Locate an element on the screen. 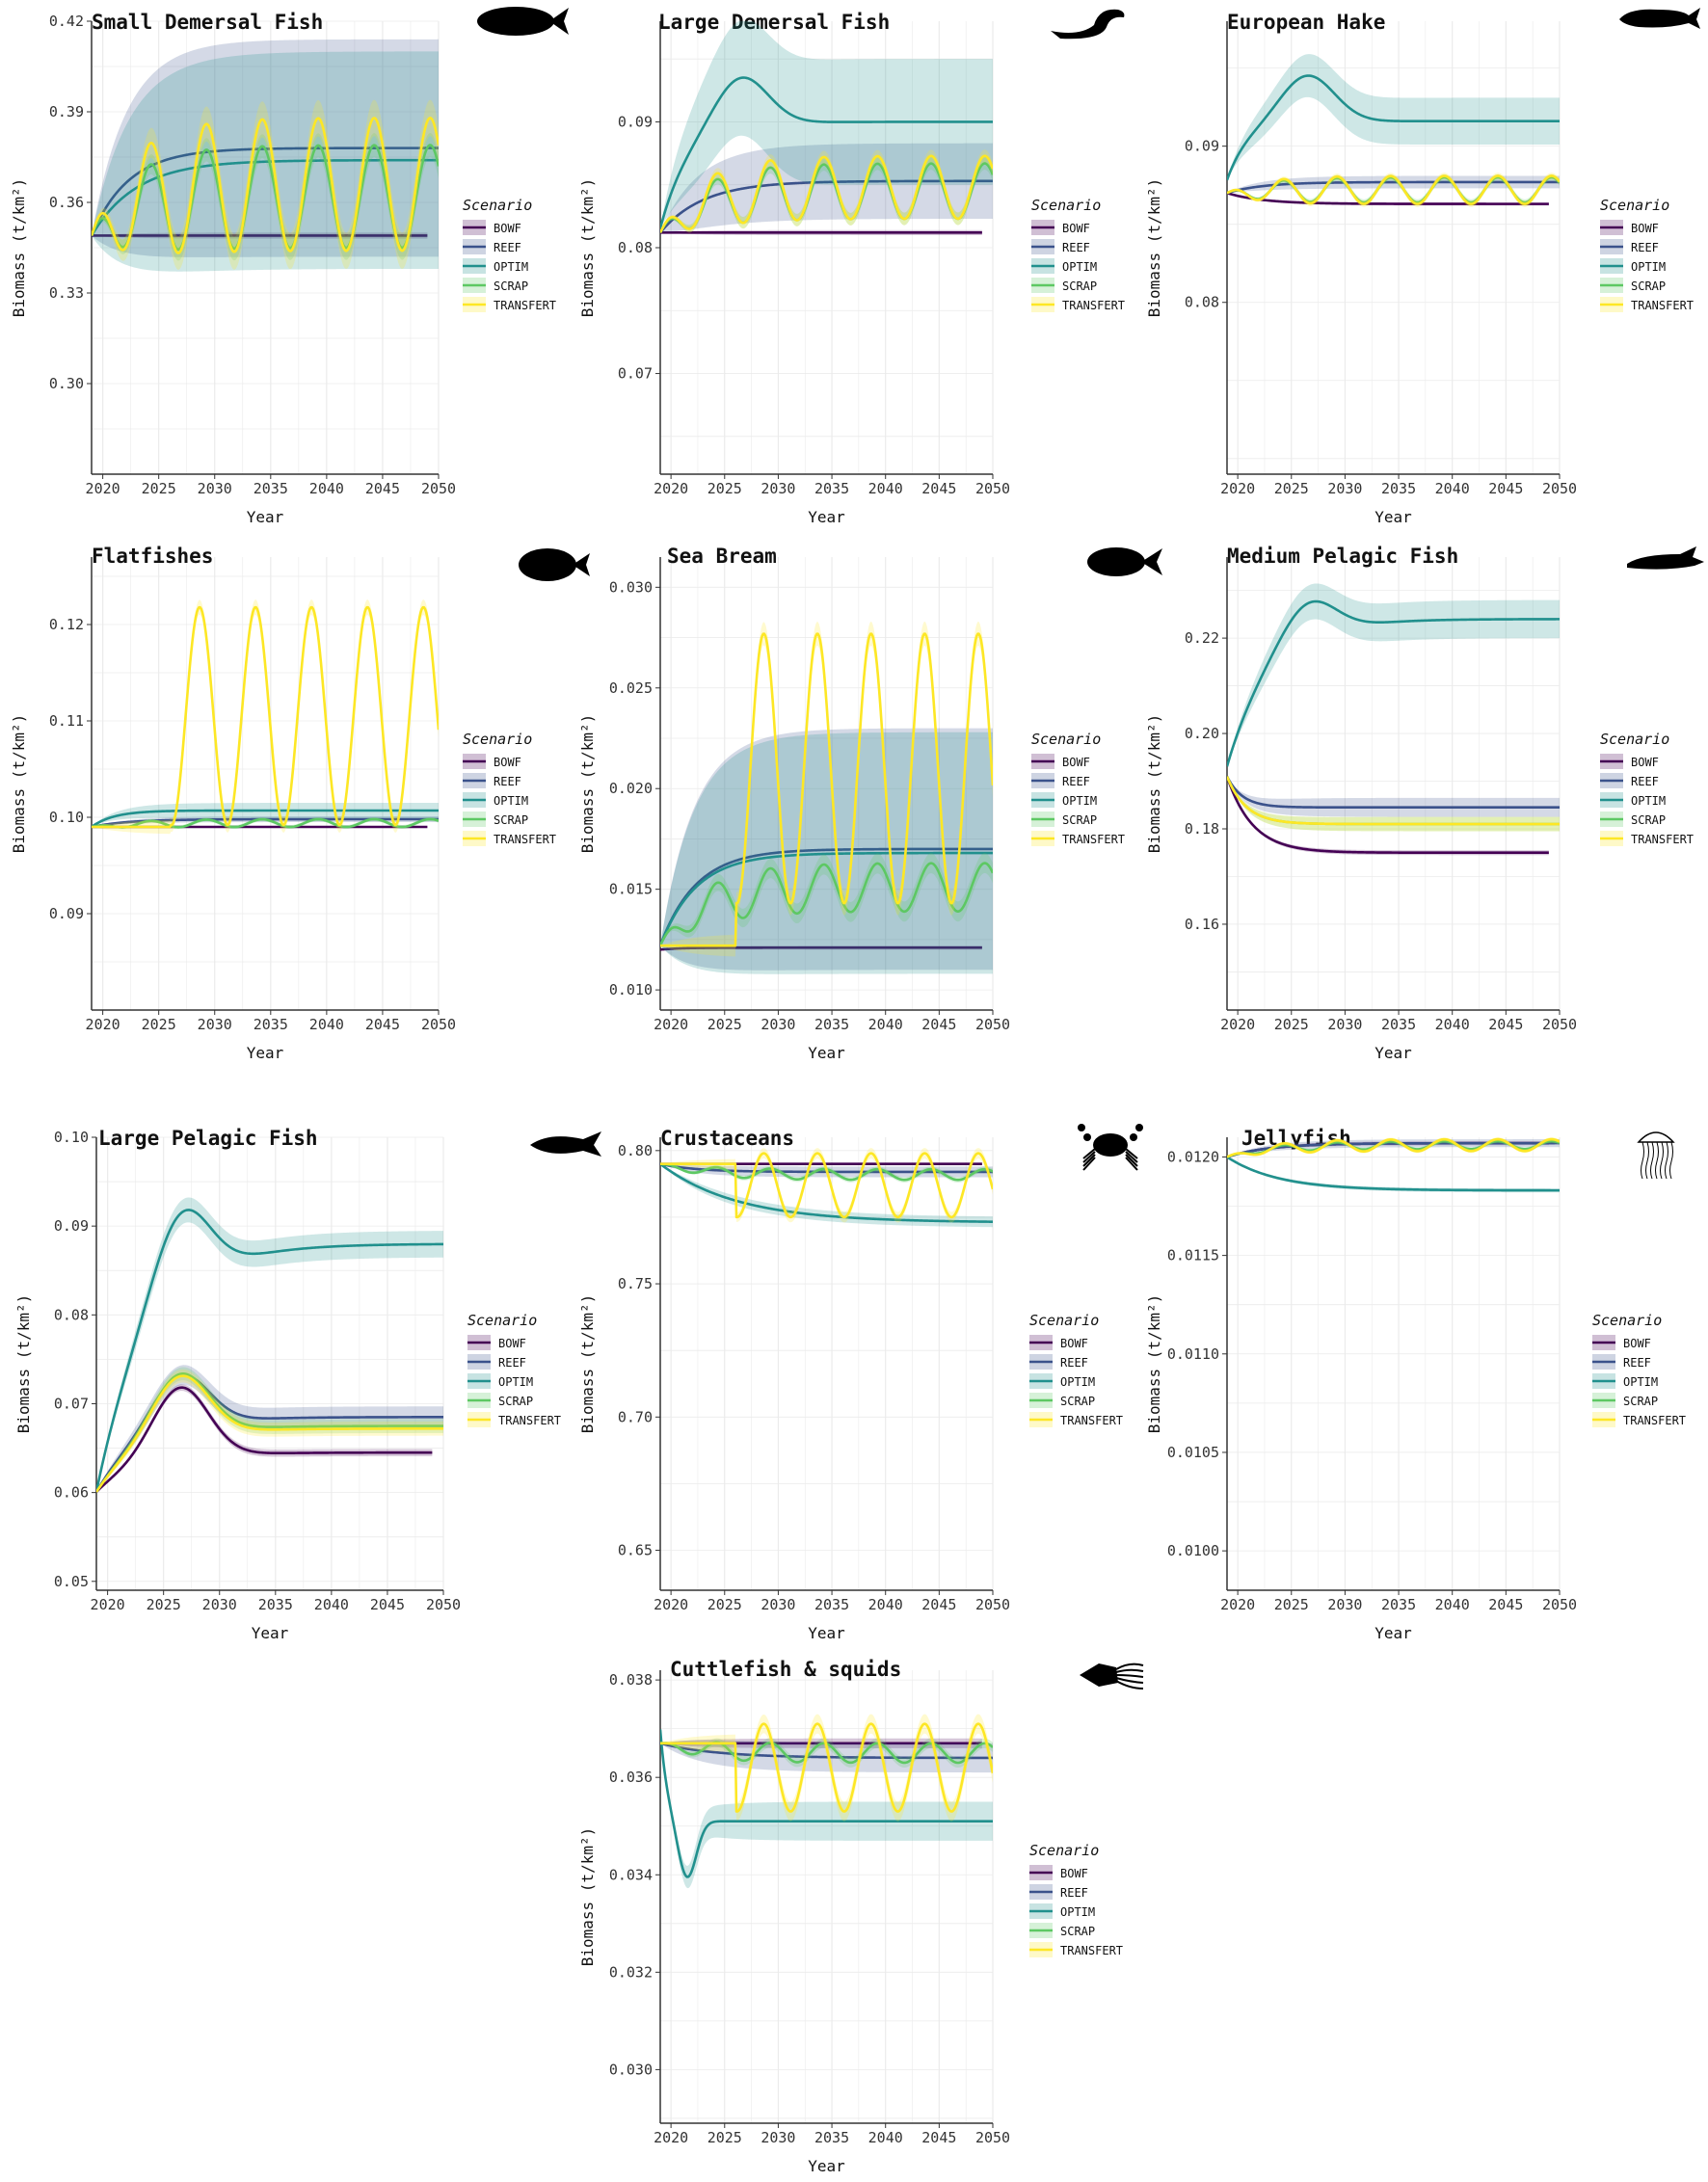 The height and width of the screenshot is (2182, 1708). series-line-bowf is located at coordinates (1388, 815).